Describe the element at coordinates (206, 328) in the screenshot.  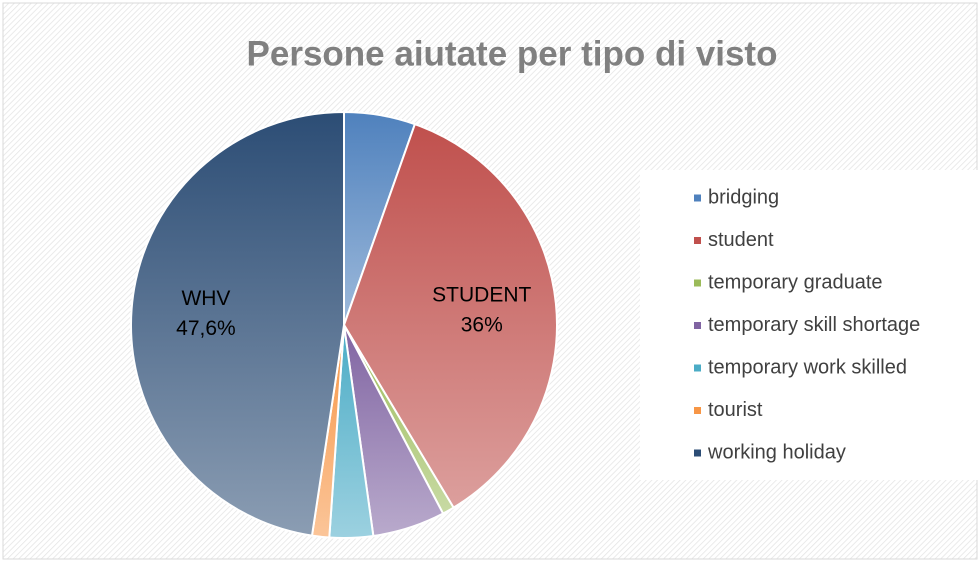
I see `data-label: 47,6%` at that location.